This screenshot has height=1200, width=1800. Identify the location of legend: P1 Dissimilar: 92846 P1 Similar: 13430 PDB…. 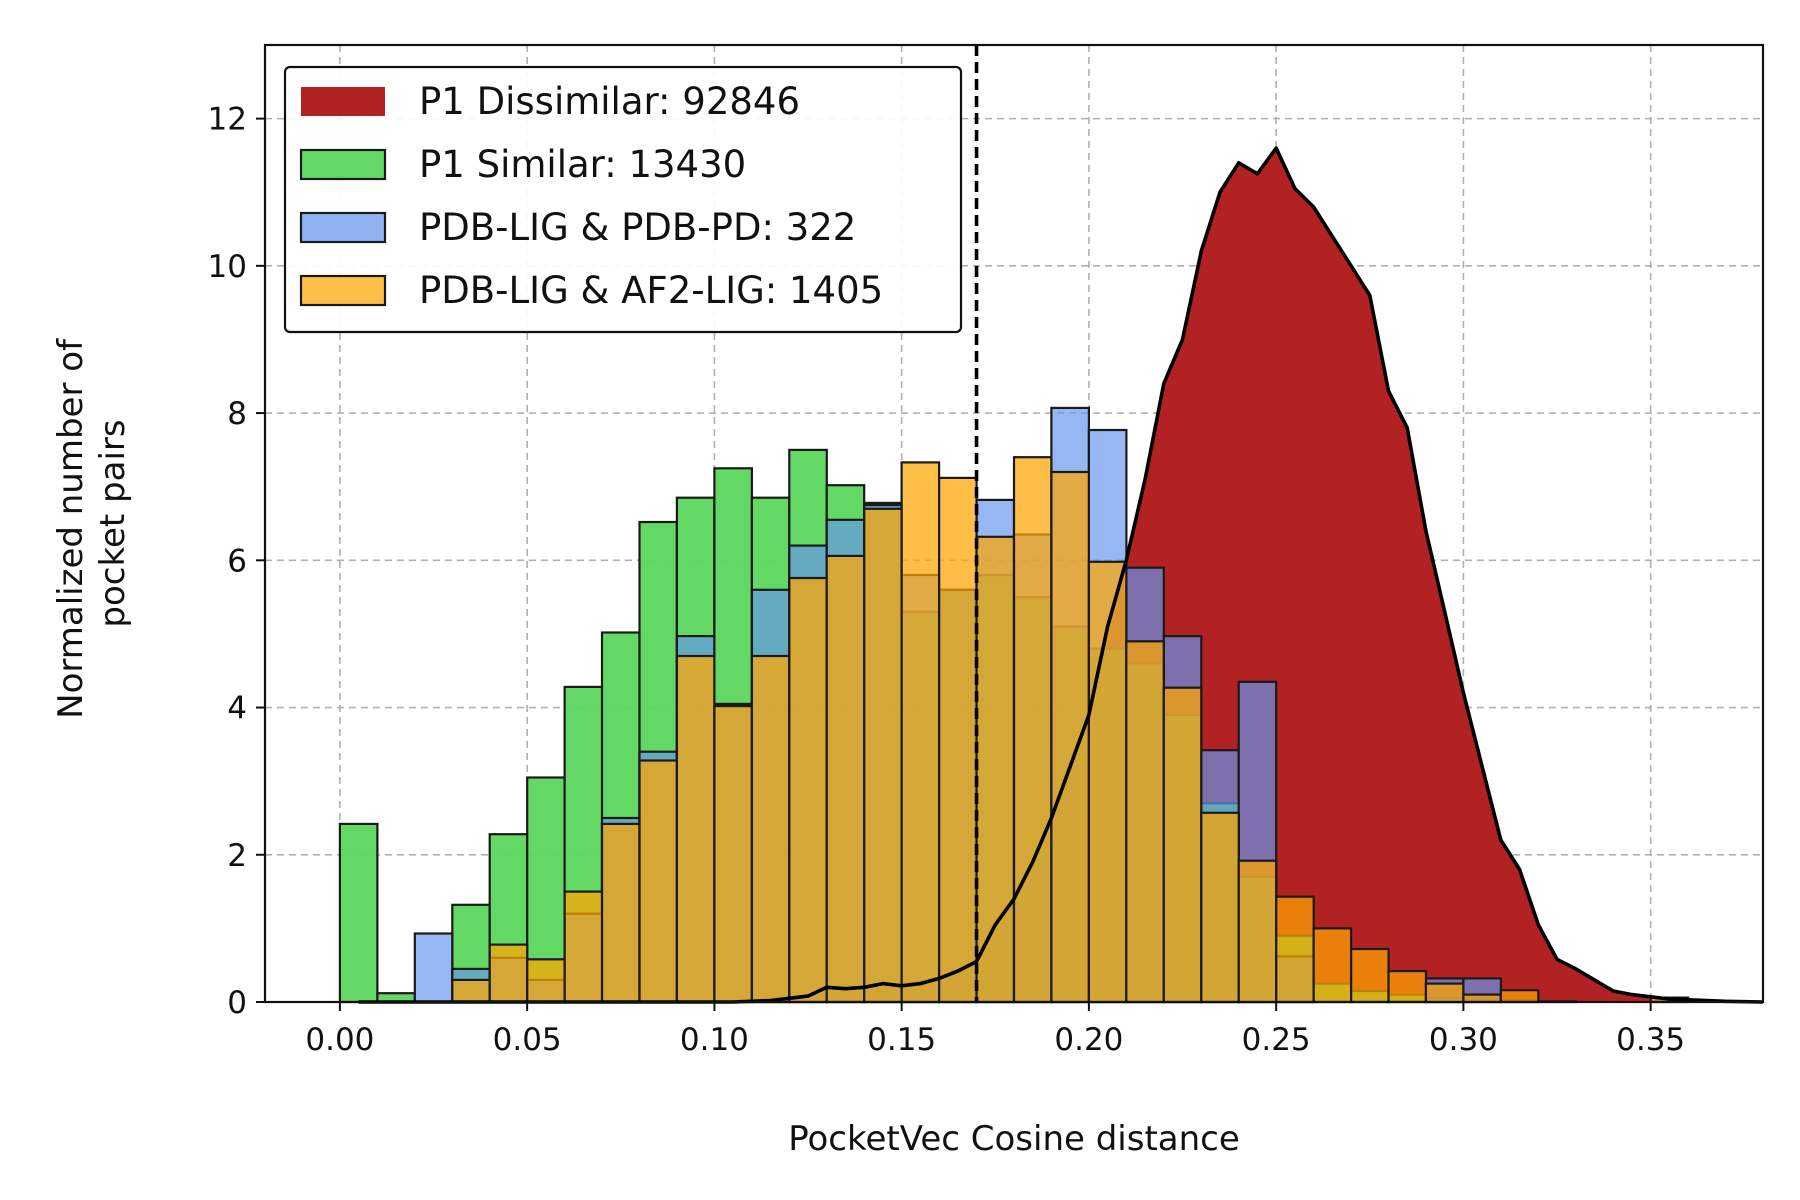
(623, 199).